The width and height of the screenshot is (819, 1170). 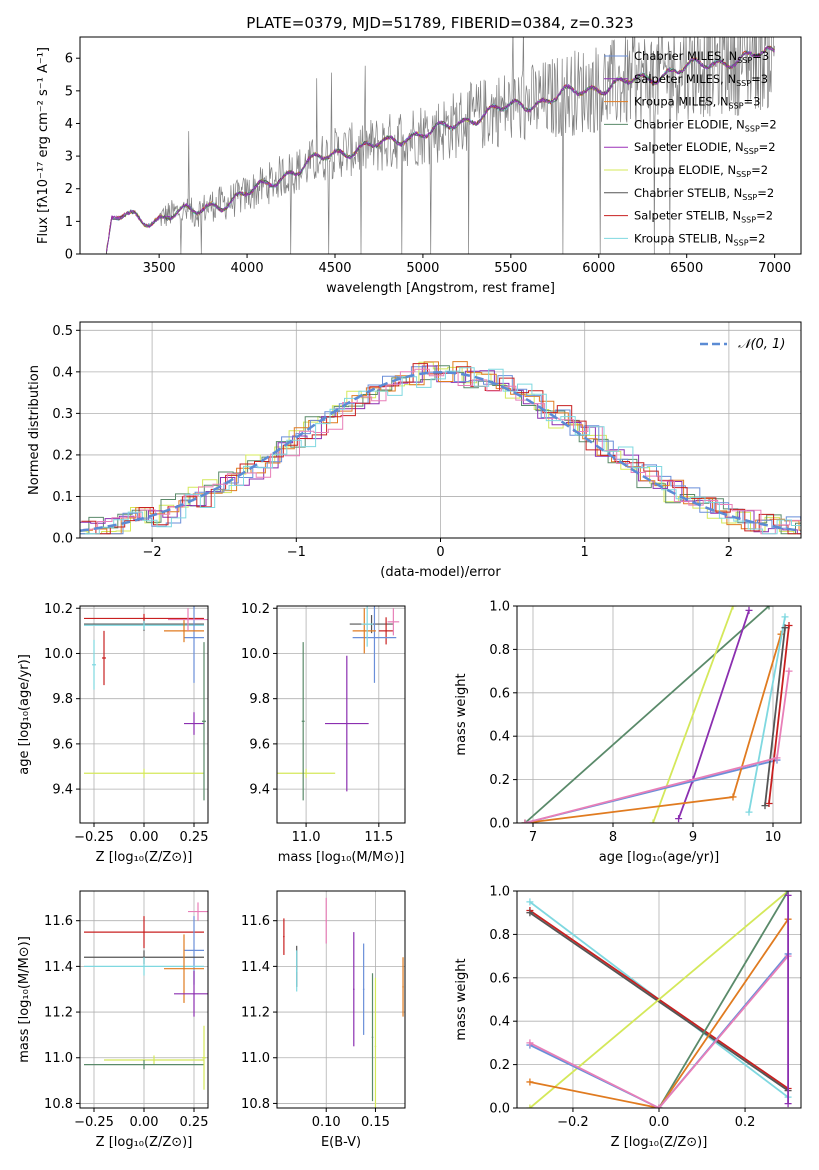 I want to click on x-tick-label: −0.25, so click(x=94, y=1122).